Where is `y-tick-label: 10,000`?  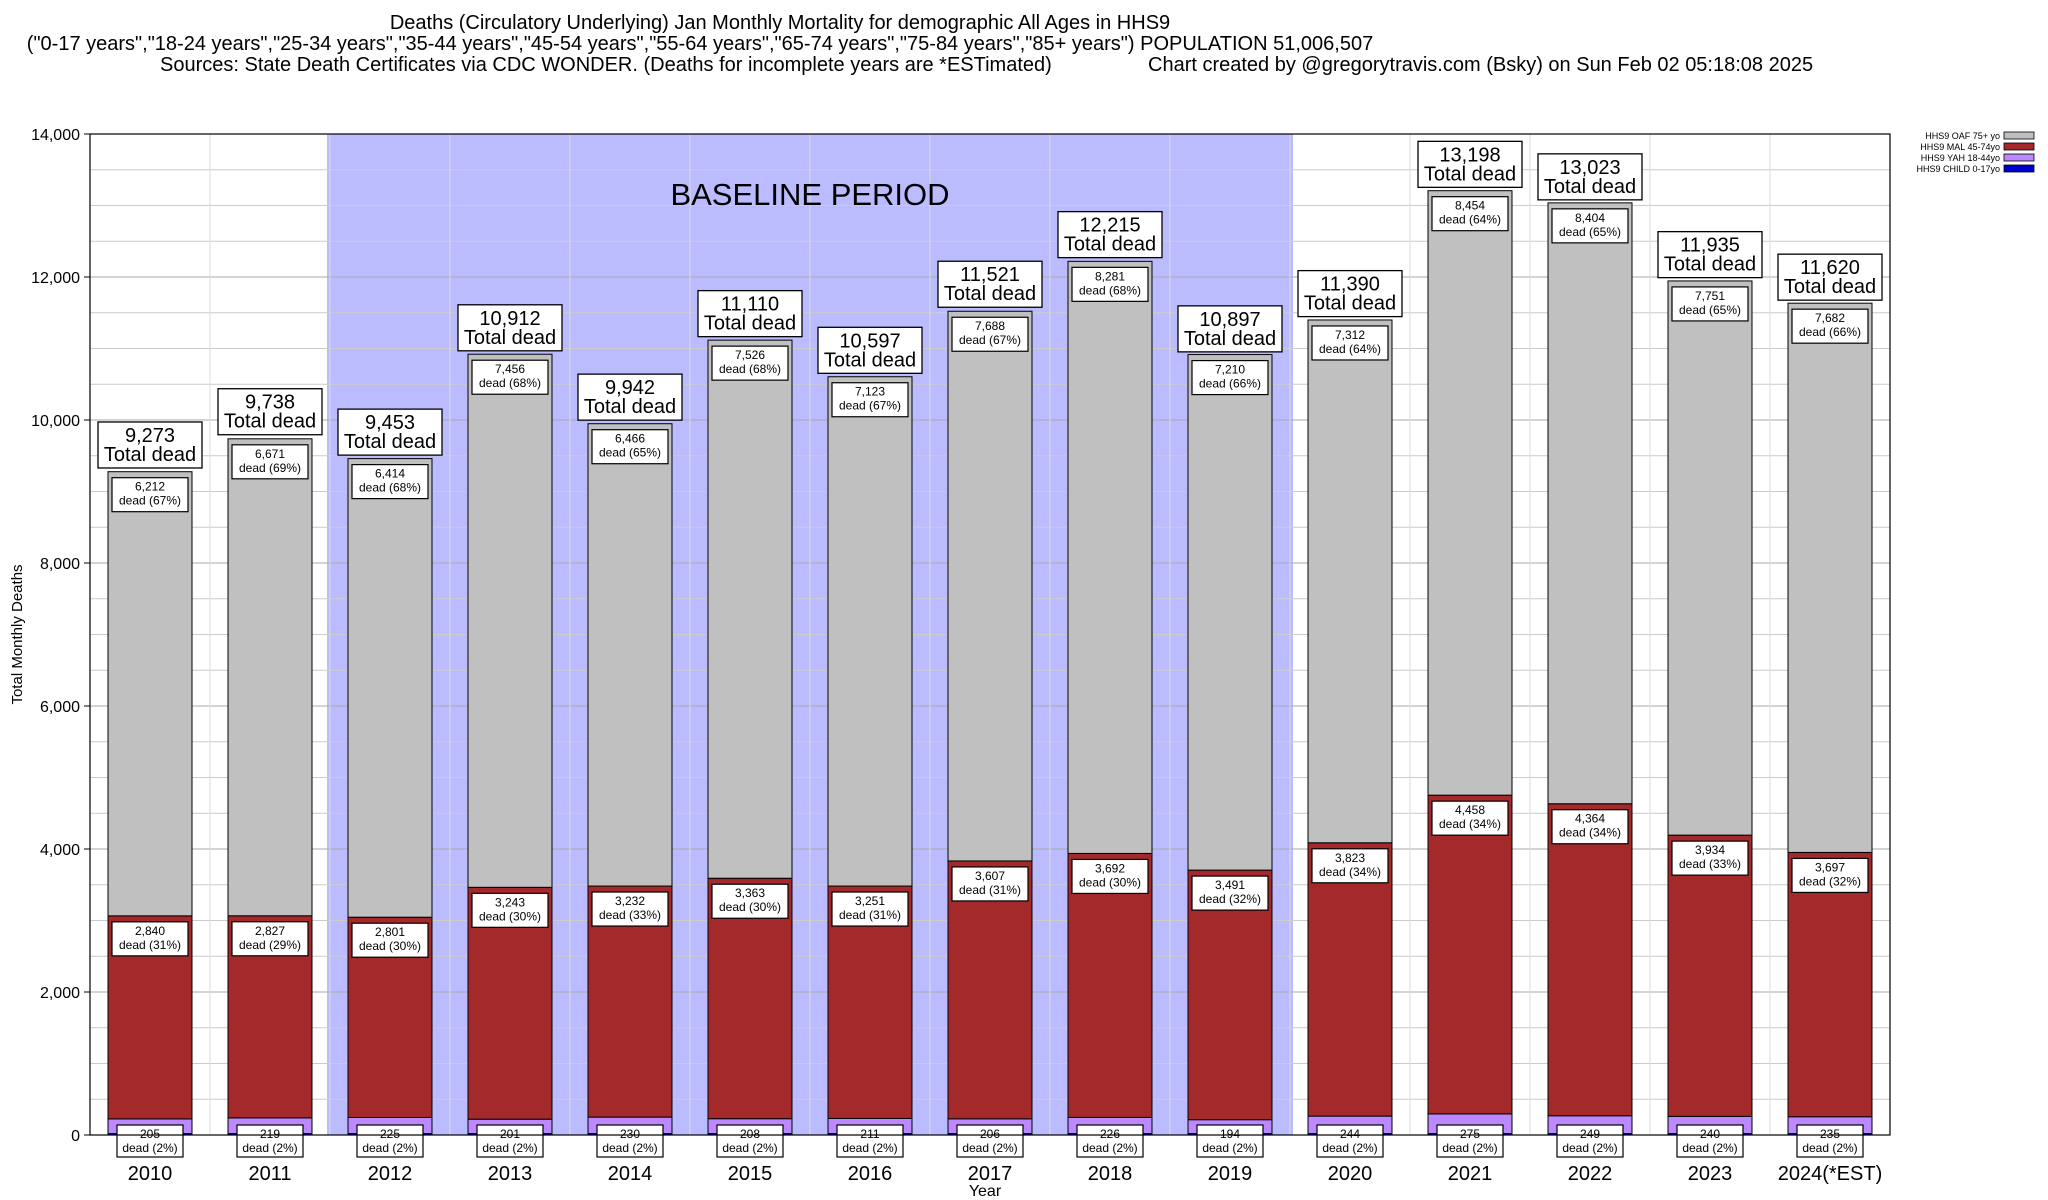 y-tick-label: 10,000 is located at coordinates (55, 421).